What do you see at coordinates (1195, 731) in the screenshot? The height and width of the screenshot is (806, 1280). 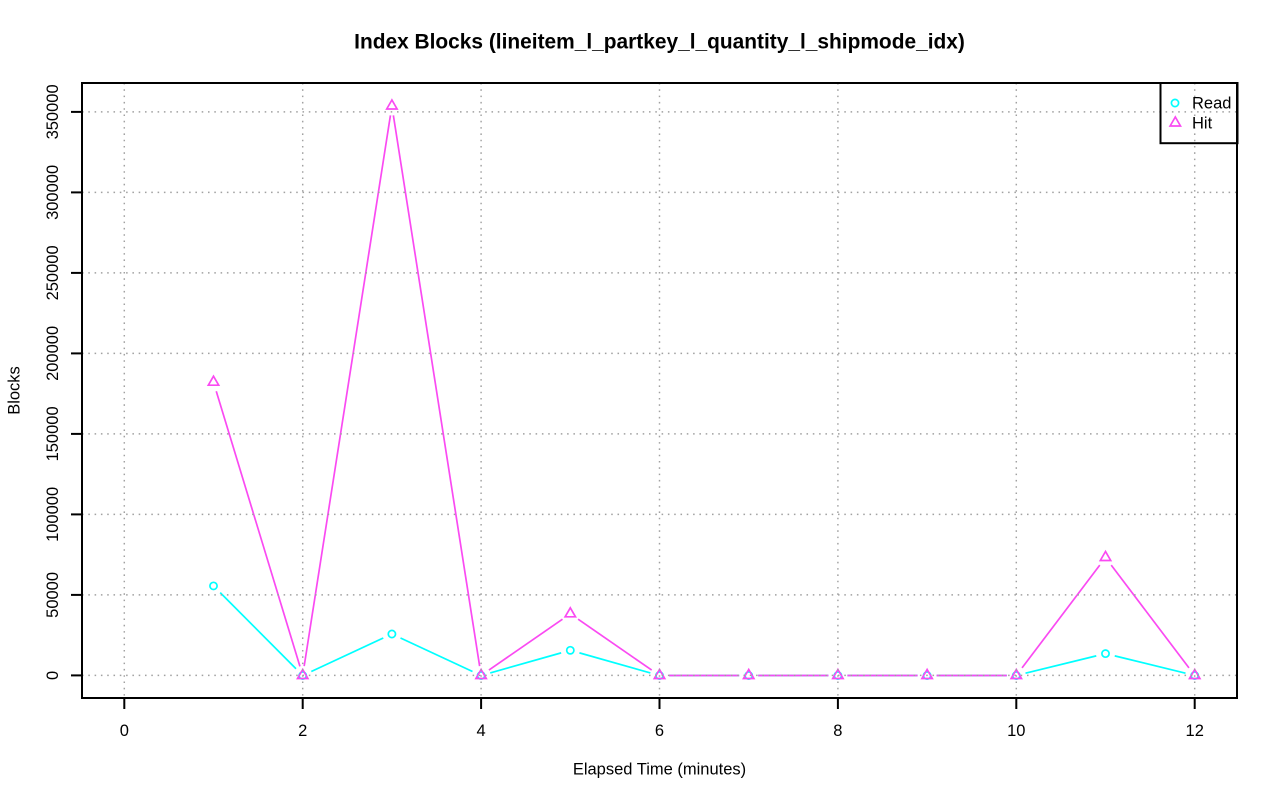 I see `svg-text: 12` at bounding box center [1195, 731].